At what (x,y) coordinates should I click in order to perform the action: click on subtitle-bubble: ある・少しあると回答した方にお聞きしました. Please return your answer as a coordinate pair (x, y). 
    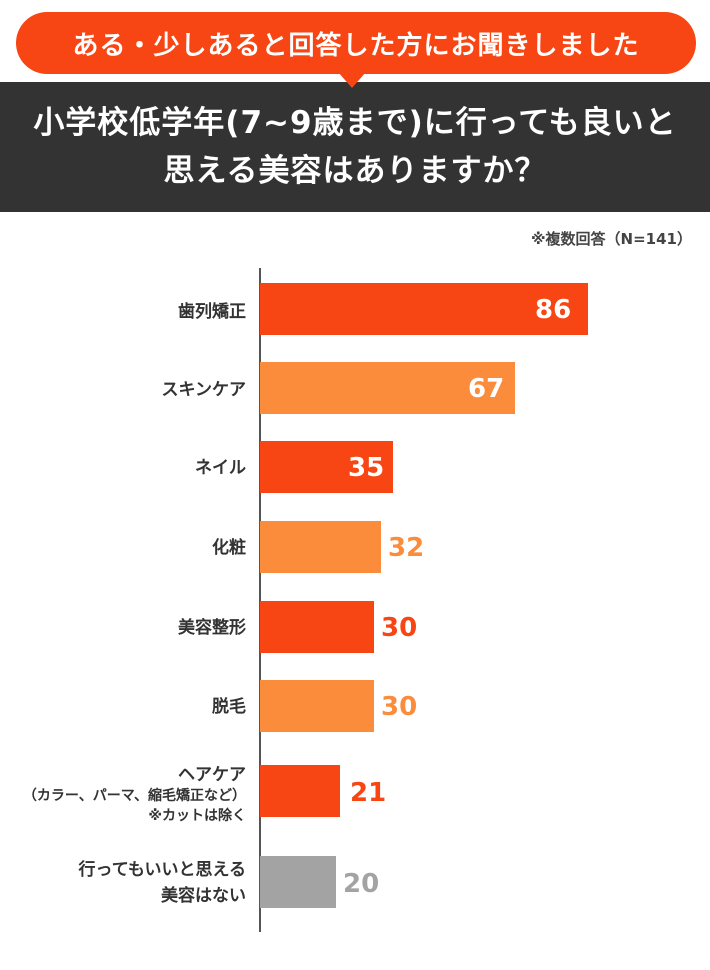
    Looking at the image, I should click on (356, 43).